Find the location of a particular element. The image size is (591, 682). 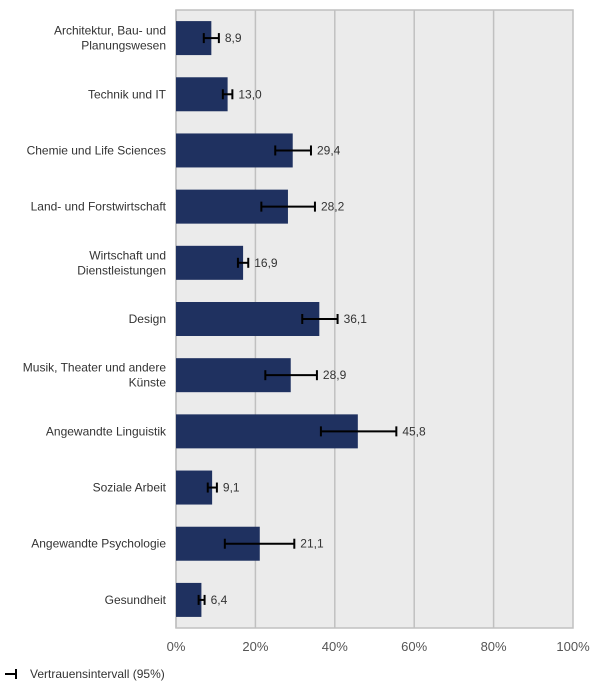

category-label: Wirtschaft und Dienstleistungen is located at coordinates (121, 262).